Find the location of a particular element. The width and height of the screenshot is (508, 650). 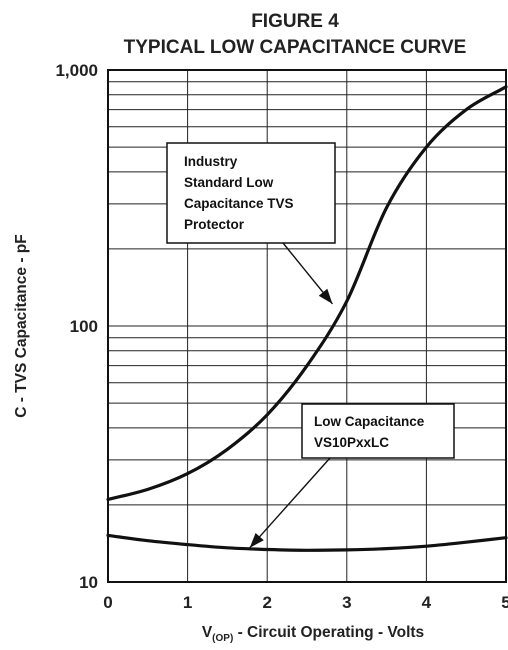

annotation-arrow is located at coordinates (290, 503).